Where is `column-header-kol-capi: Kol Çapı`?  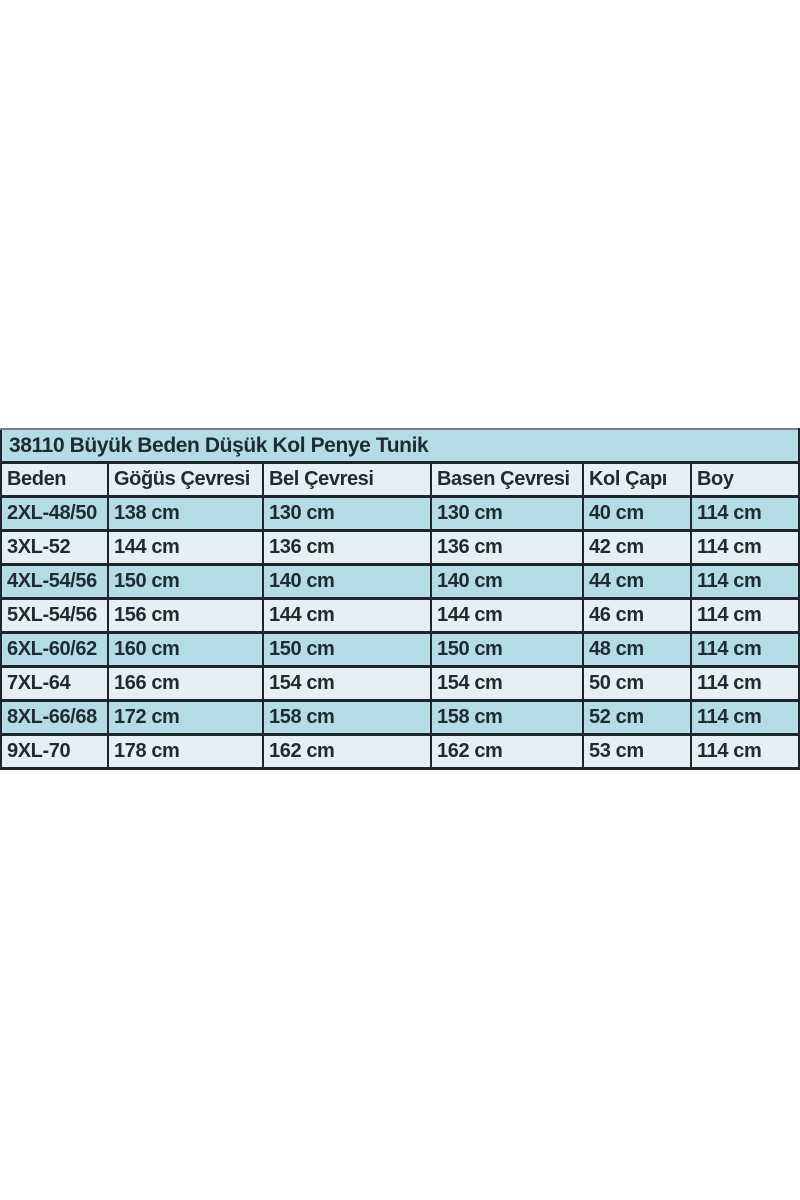 column-header-kol-capi: Kol Çapı is located at coordinates (637, 479).